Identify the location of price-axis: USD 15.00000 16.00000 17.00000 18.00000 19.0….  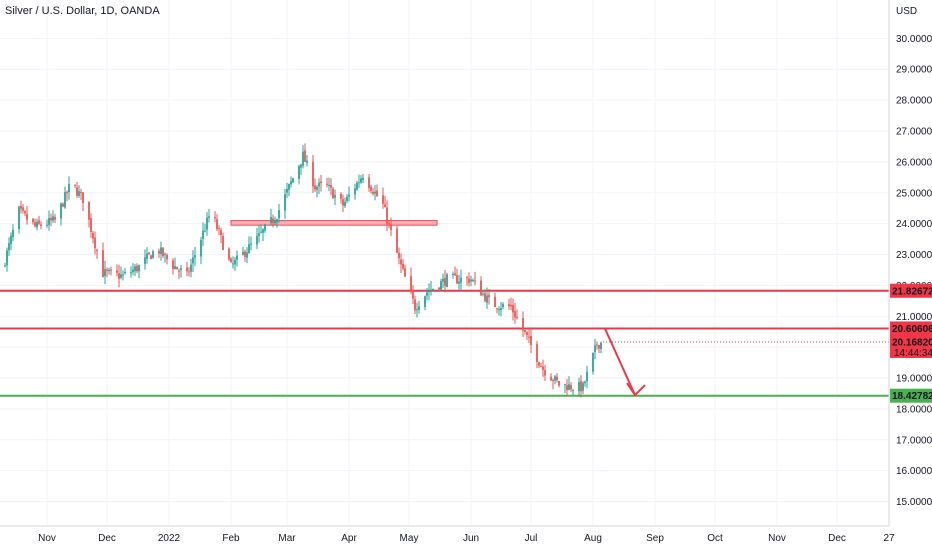
(910, 275).